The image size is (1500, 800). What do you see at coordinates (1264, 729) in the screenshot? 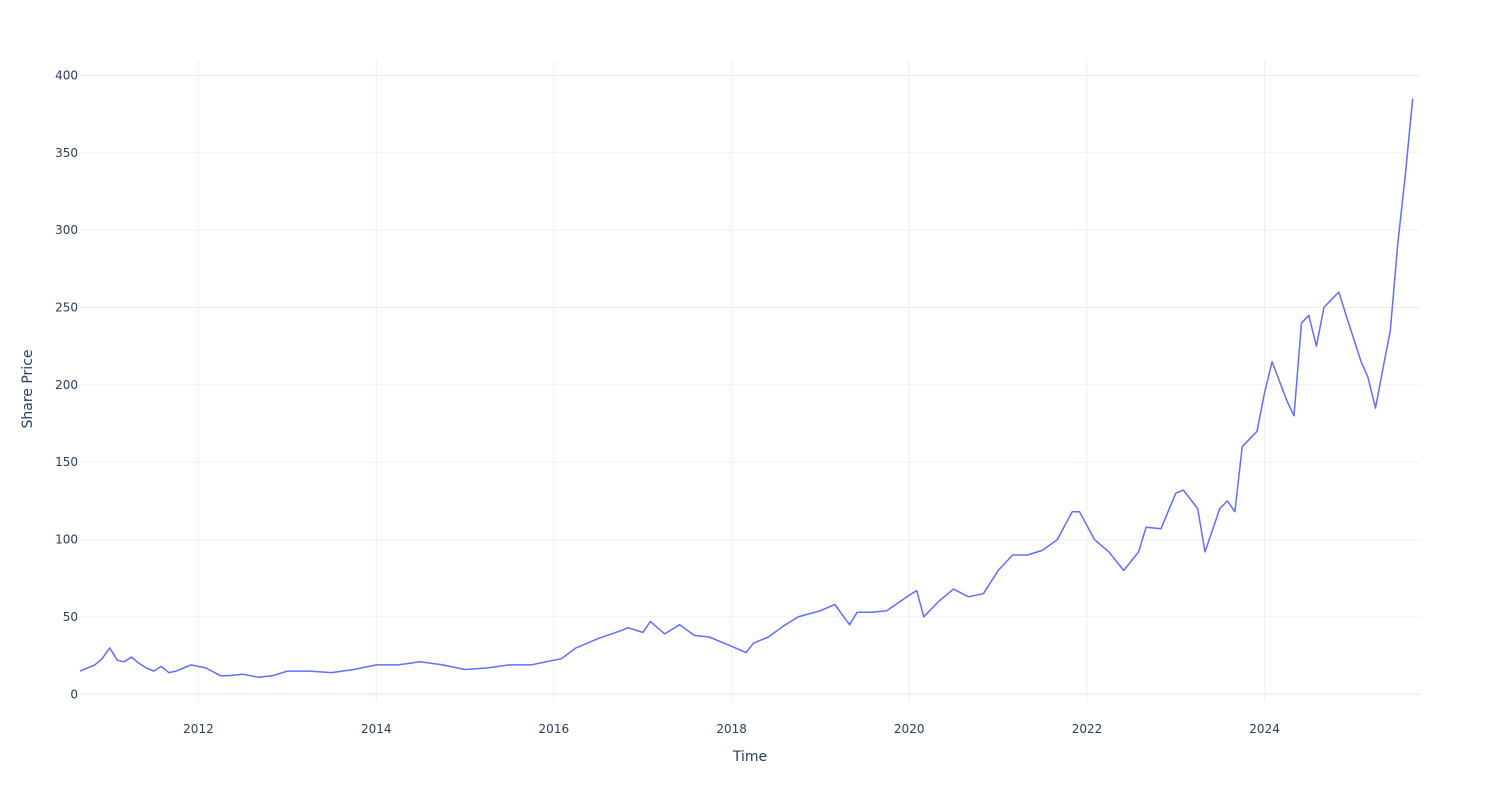
I see `x-tick-2024: 2024` at bounding box center [1264, 729].